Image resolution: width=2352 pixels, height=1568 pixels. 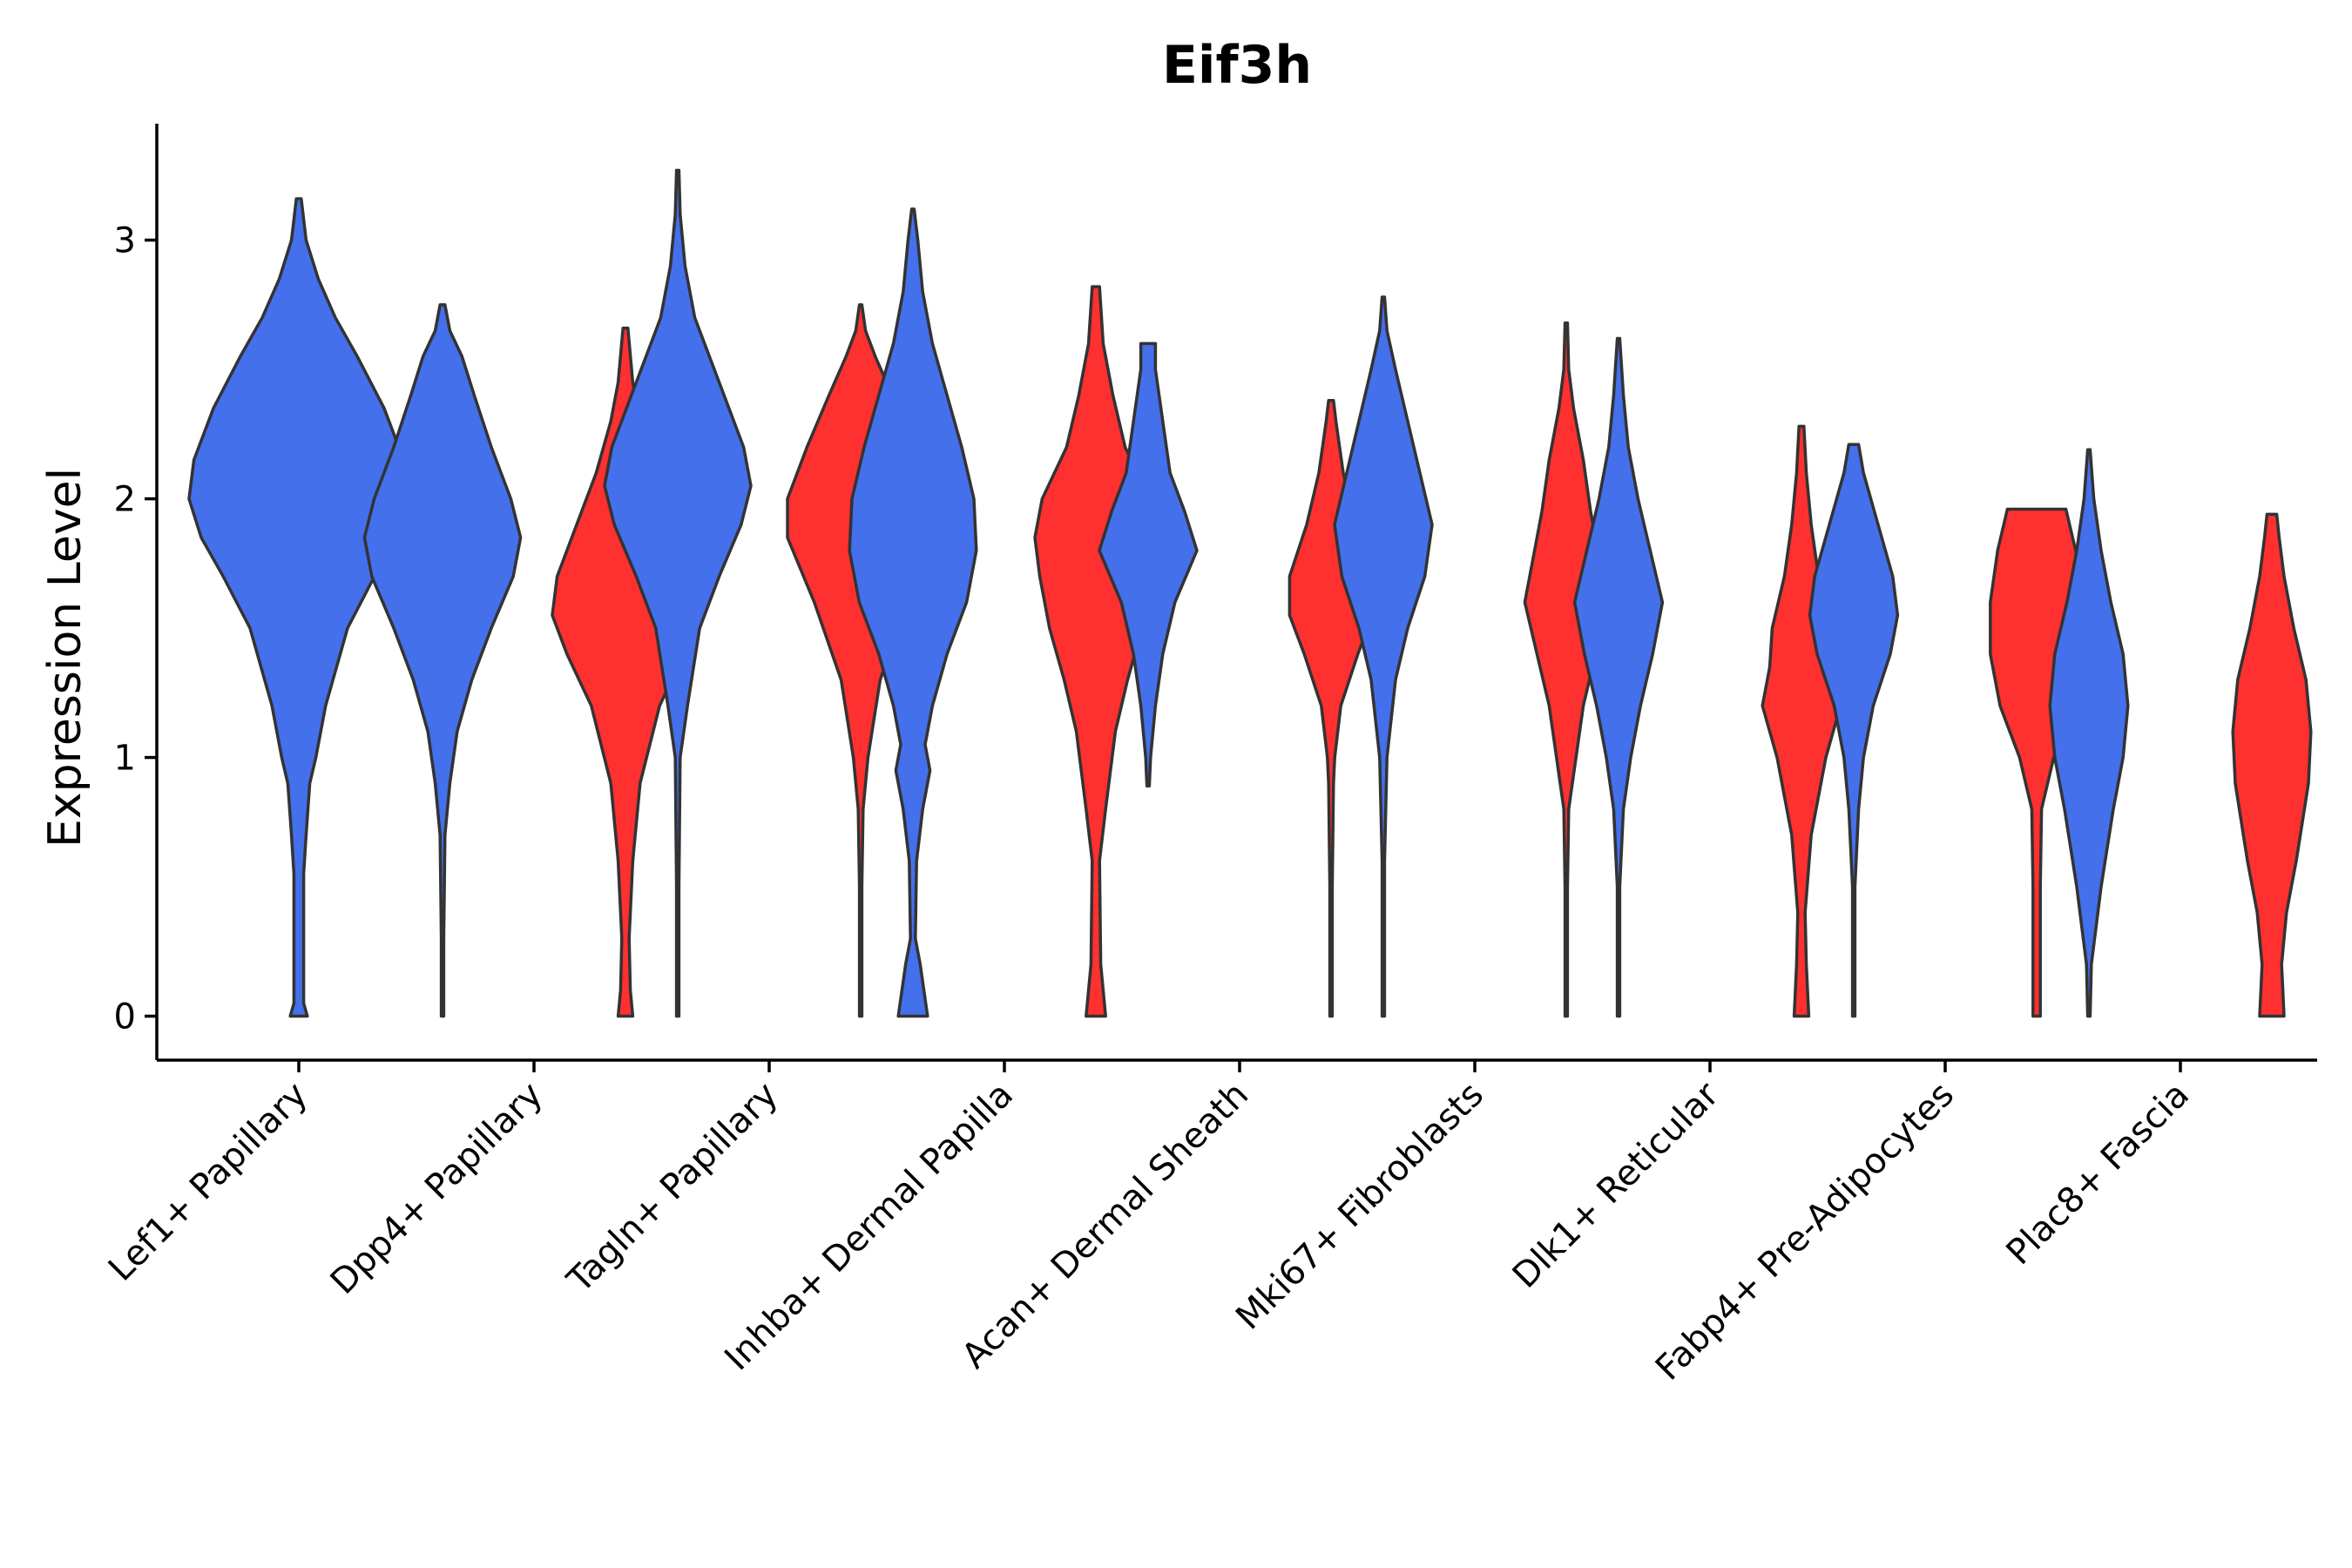 What do you see at coordinates (1618, 677) in the screenshot?
I see `violin-dlk1-reticular-group-a` at bounding box center [1618, 677].